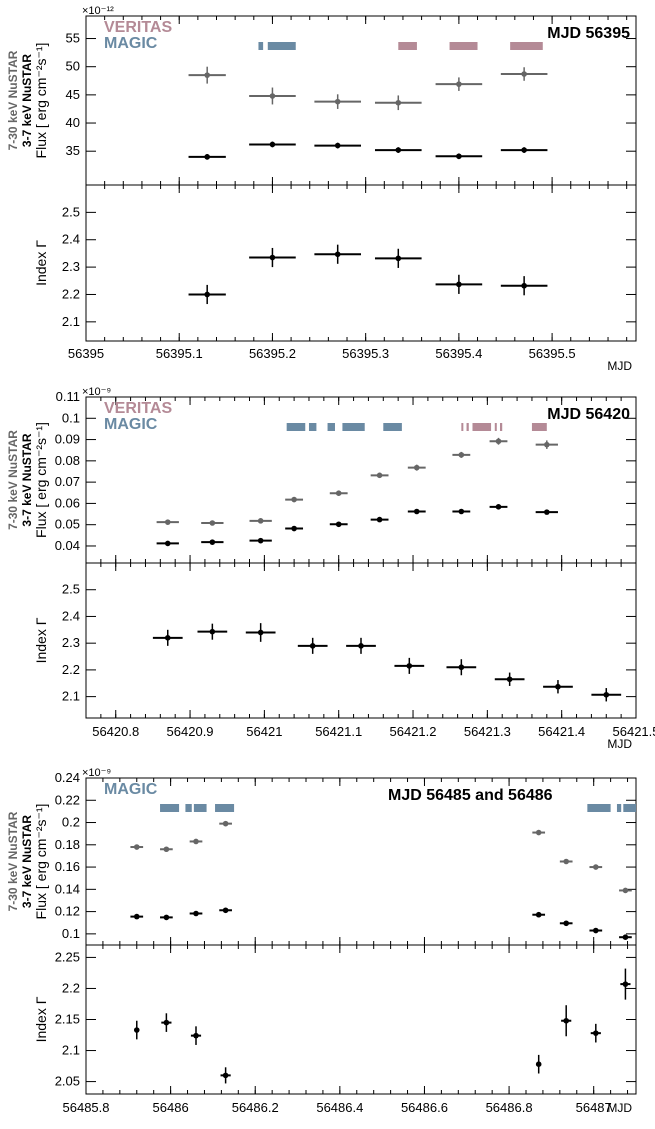 Image resolution: width=655 pixels, height=1129 pixels. I want to click on flux-y-tick-label: 0.16, so click(67, 866).